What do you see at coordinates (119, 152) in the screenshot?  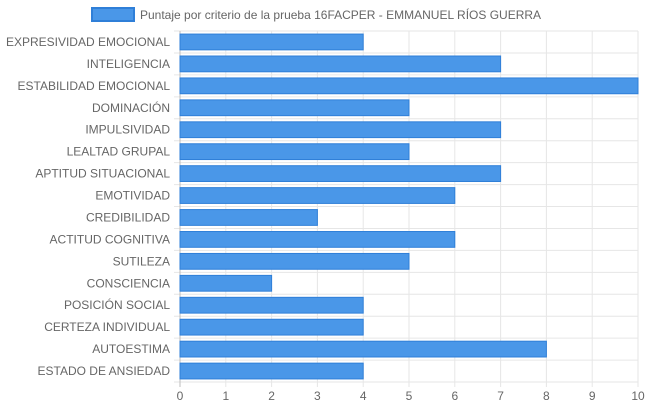 I see `y-tick-label: LEALTAD GRUPAL` at bounding box center [119, 152].